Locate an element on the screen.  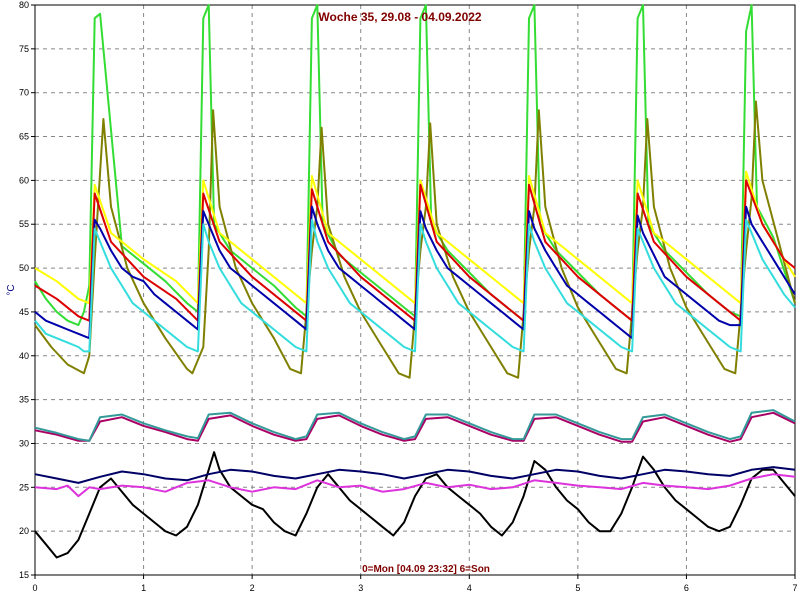
y-tick-label: 80 is located at coordinates (24, 5).